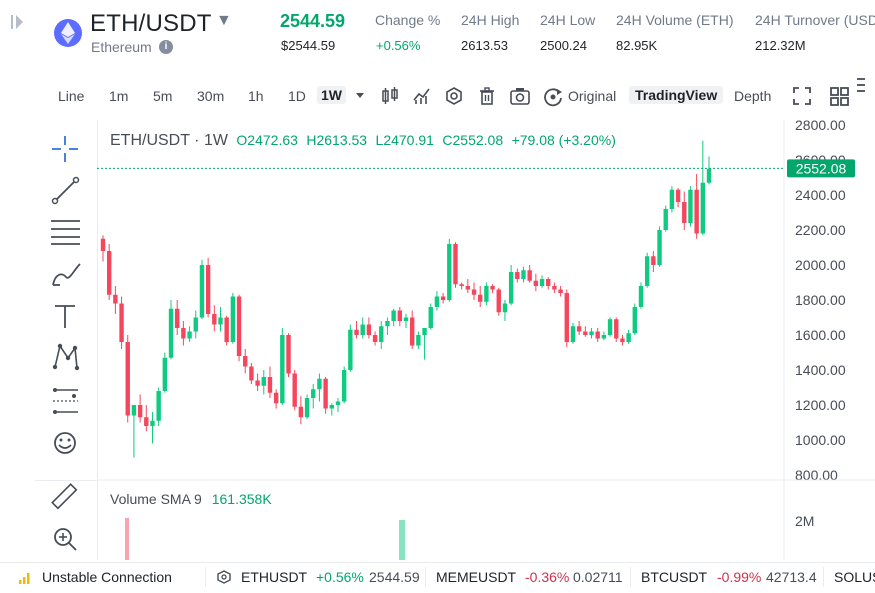  I want to click on y-axis-tick-label: 2400.00, so click(820, 195).